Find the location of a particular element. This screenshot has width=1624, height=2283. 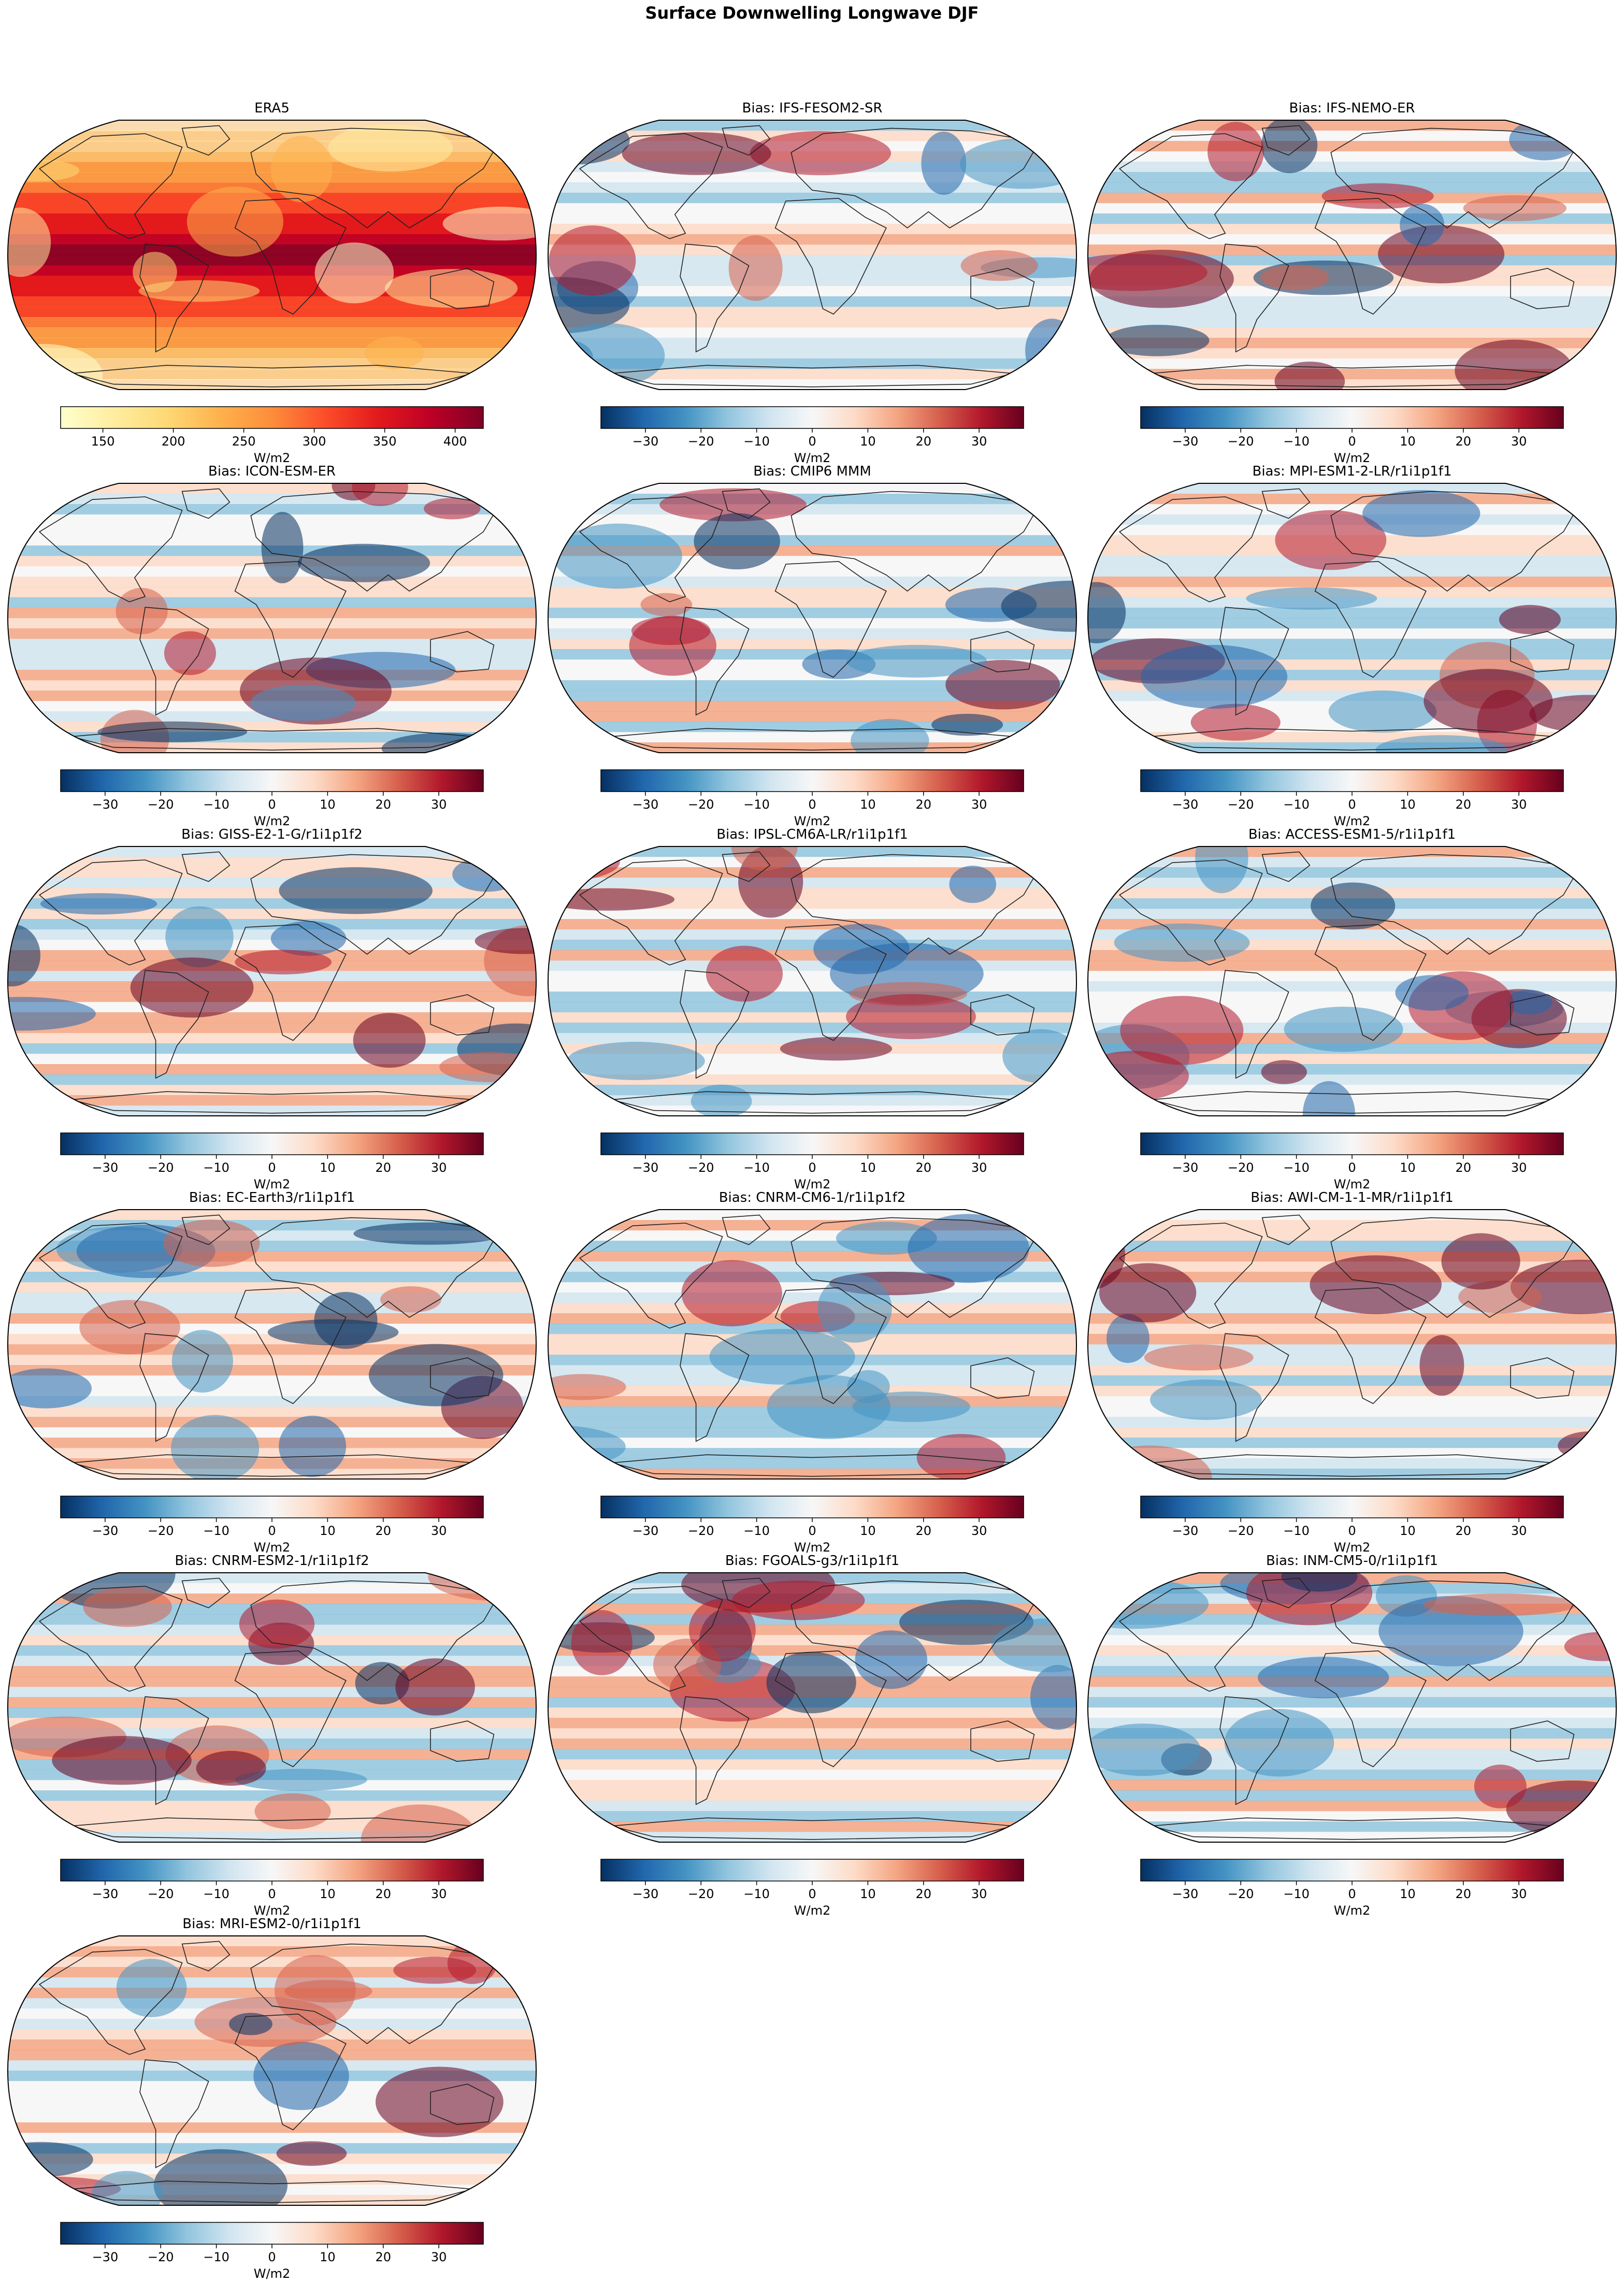

colorbar-tick-label: 300 is located at coordinates (314, 441).